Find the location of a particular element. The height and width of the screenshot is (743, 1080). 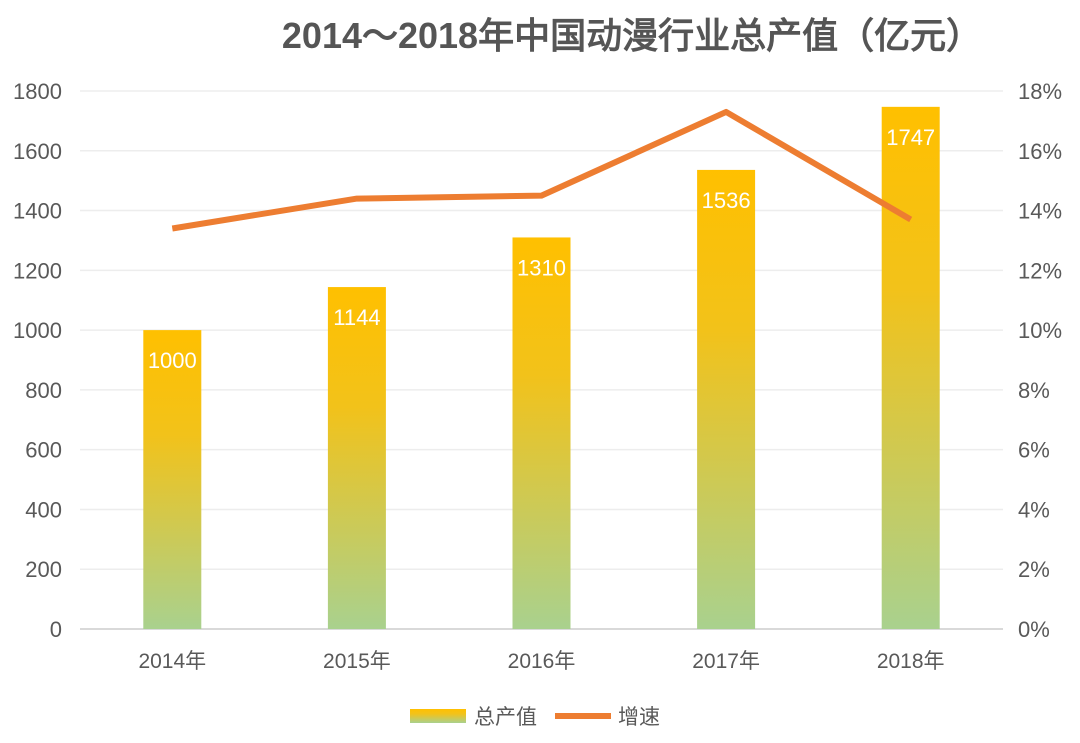

right-tick-label: 6% is located at coordinates (1034, 450).